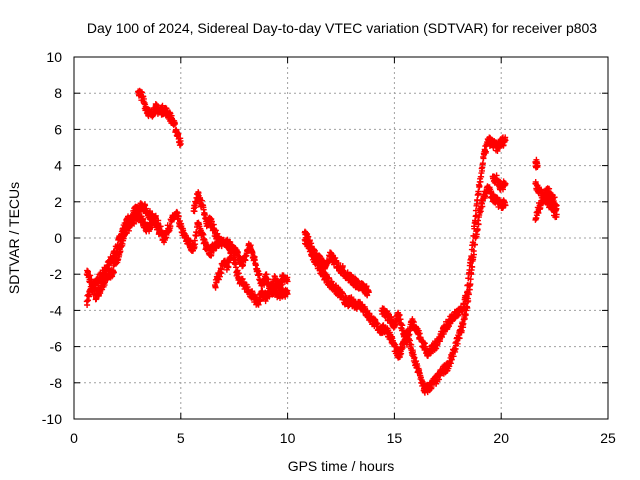  I want to click on y-tick-label: 10, so click(54, 57).